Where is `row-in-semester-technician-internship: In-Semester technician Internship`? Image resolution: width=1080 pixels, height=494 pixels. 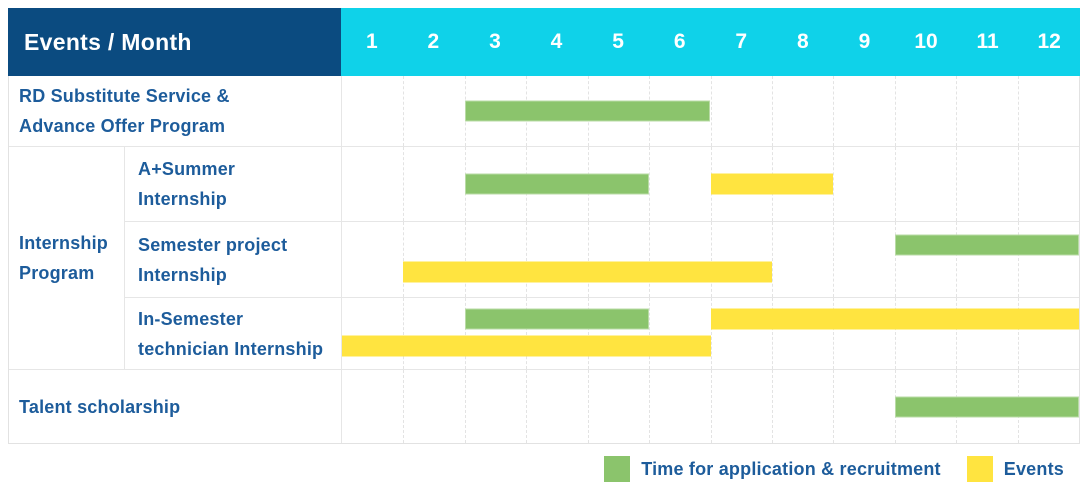
row-in-semester-technician-internship: In-Semester technician Internship is located at coordinates (602, 333).